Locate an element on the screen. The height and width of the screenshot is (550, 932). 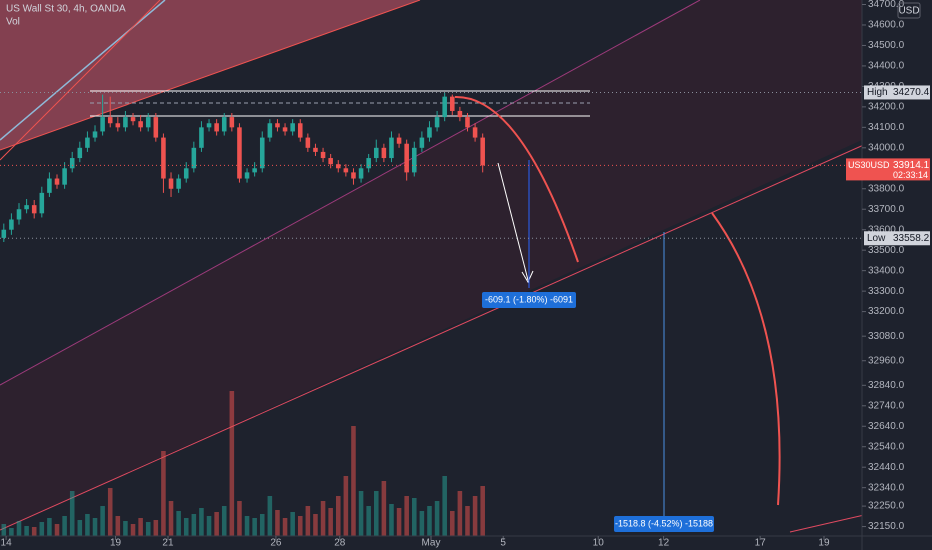
y-tick-label: 33080.0 is located at coordinates (886, 336).